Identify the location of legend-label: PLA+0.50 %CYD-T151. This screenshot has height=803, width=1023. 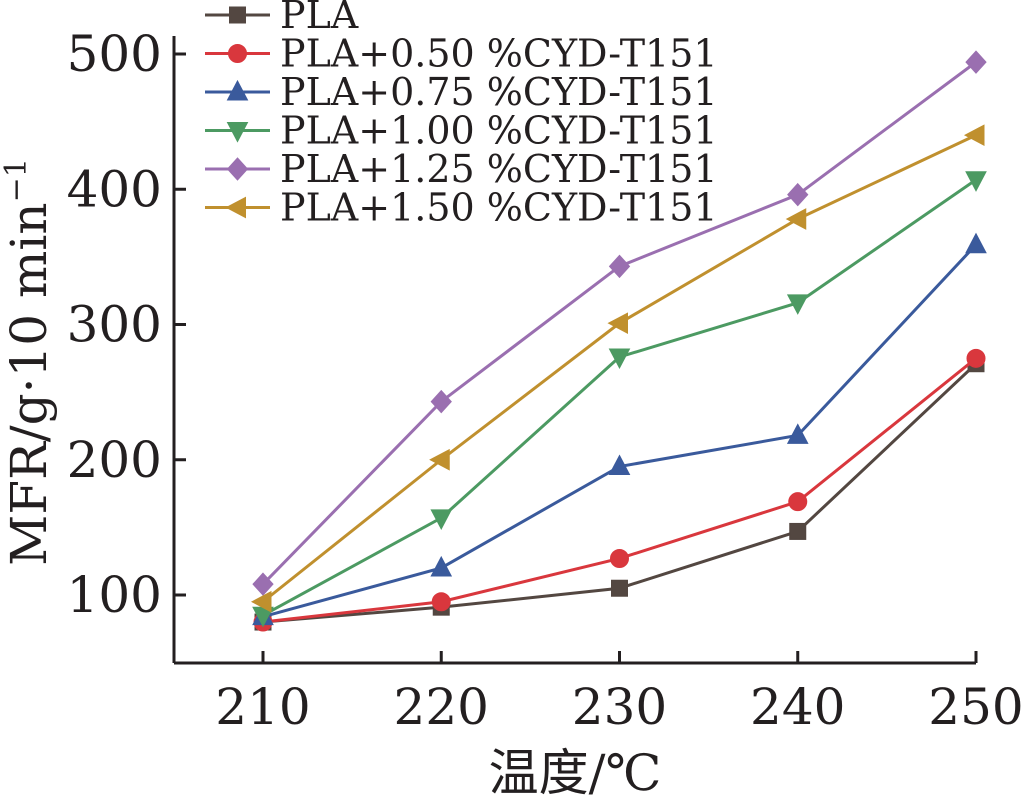
(499, 54).